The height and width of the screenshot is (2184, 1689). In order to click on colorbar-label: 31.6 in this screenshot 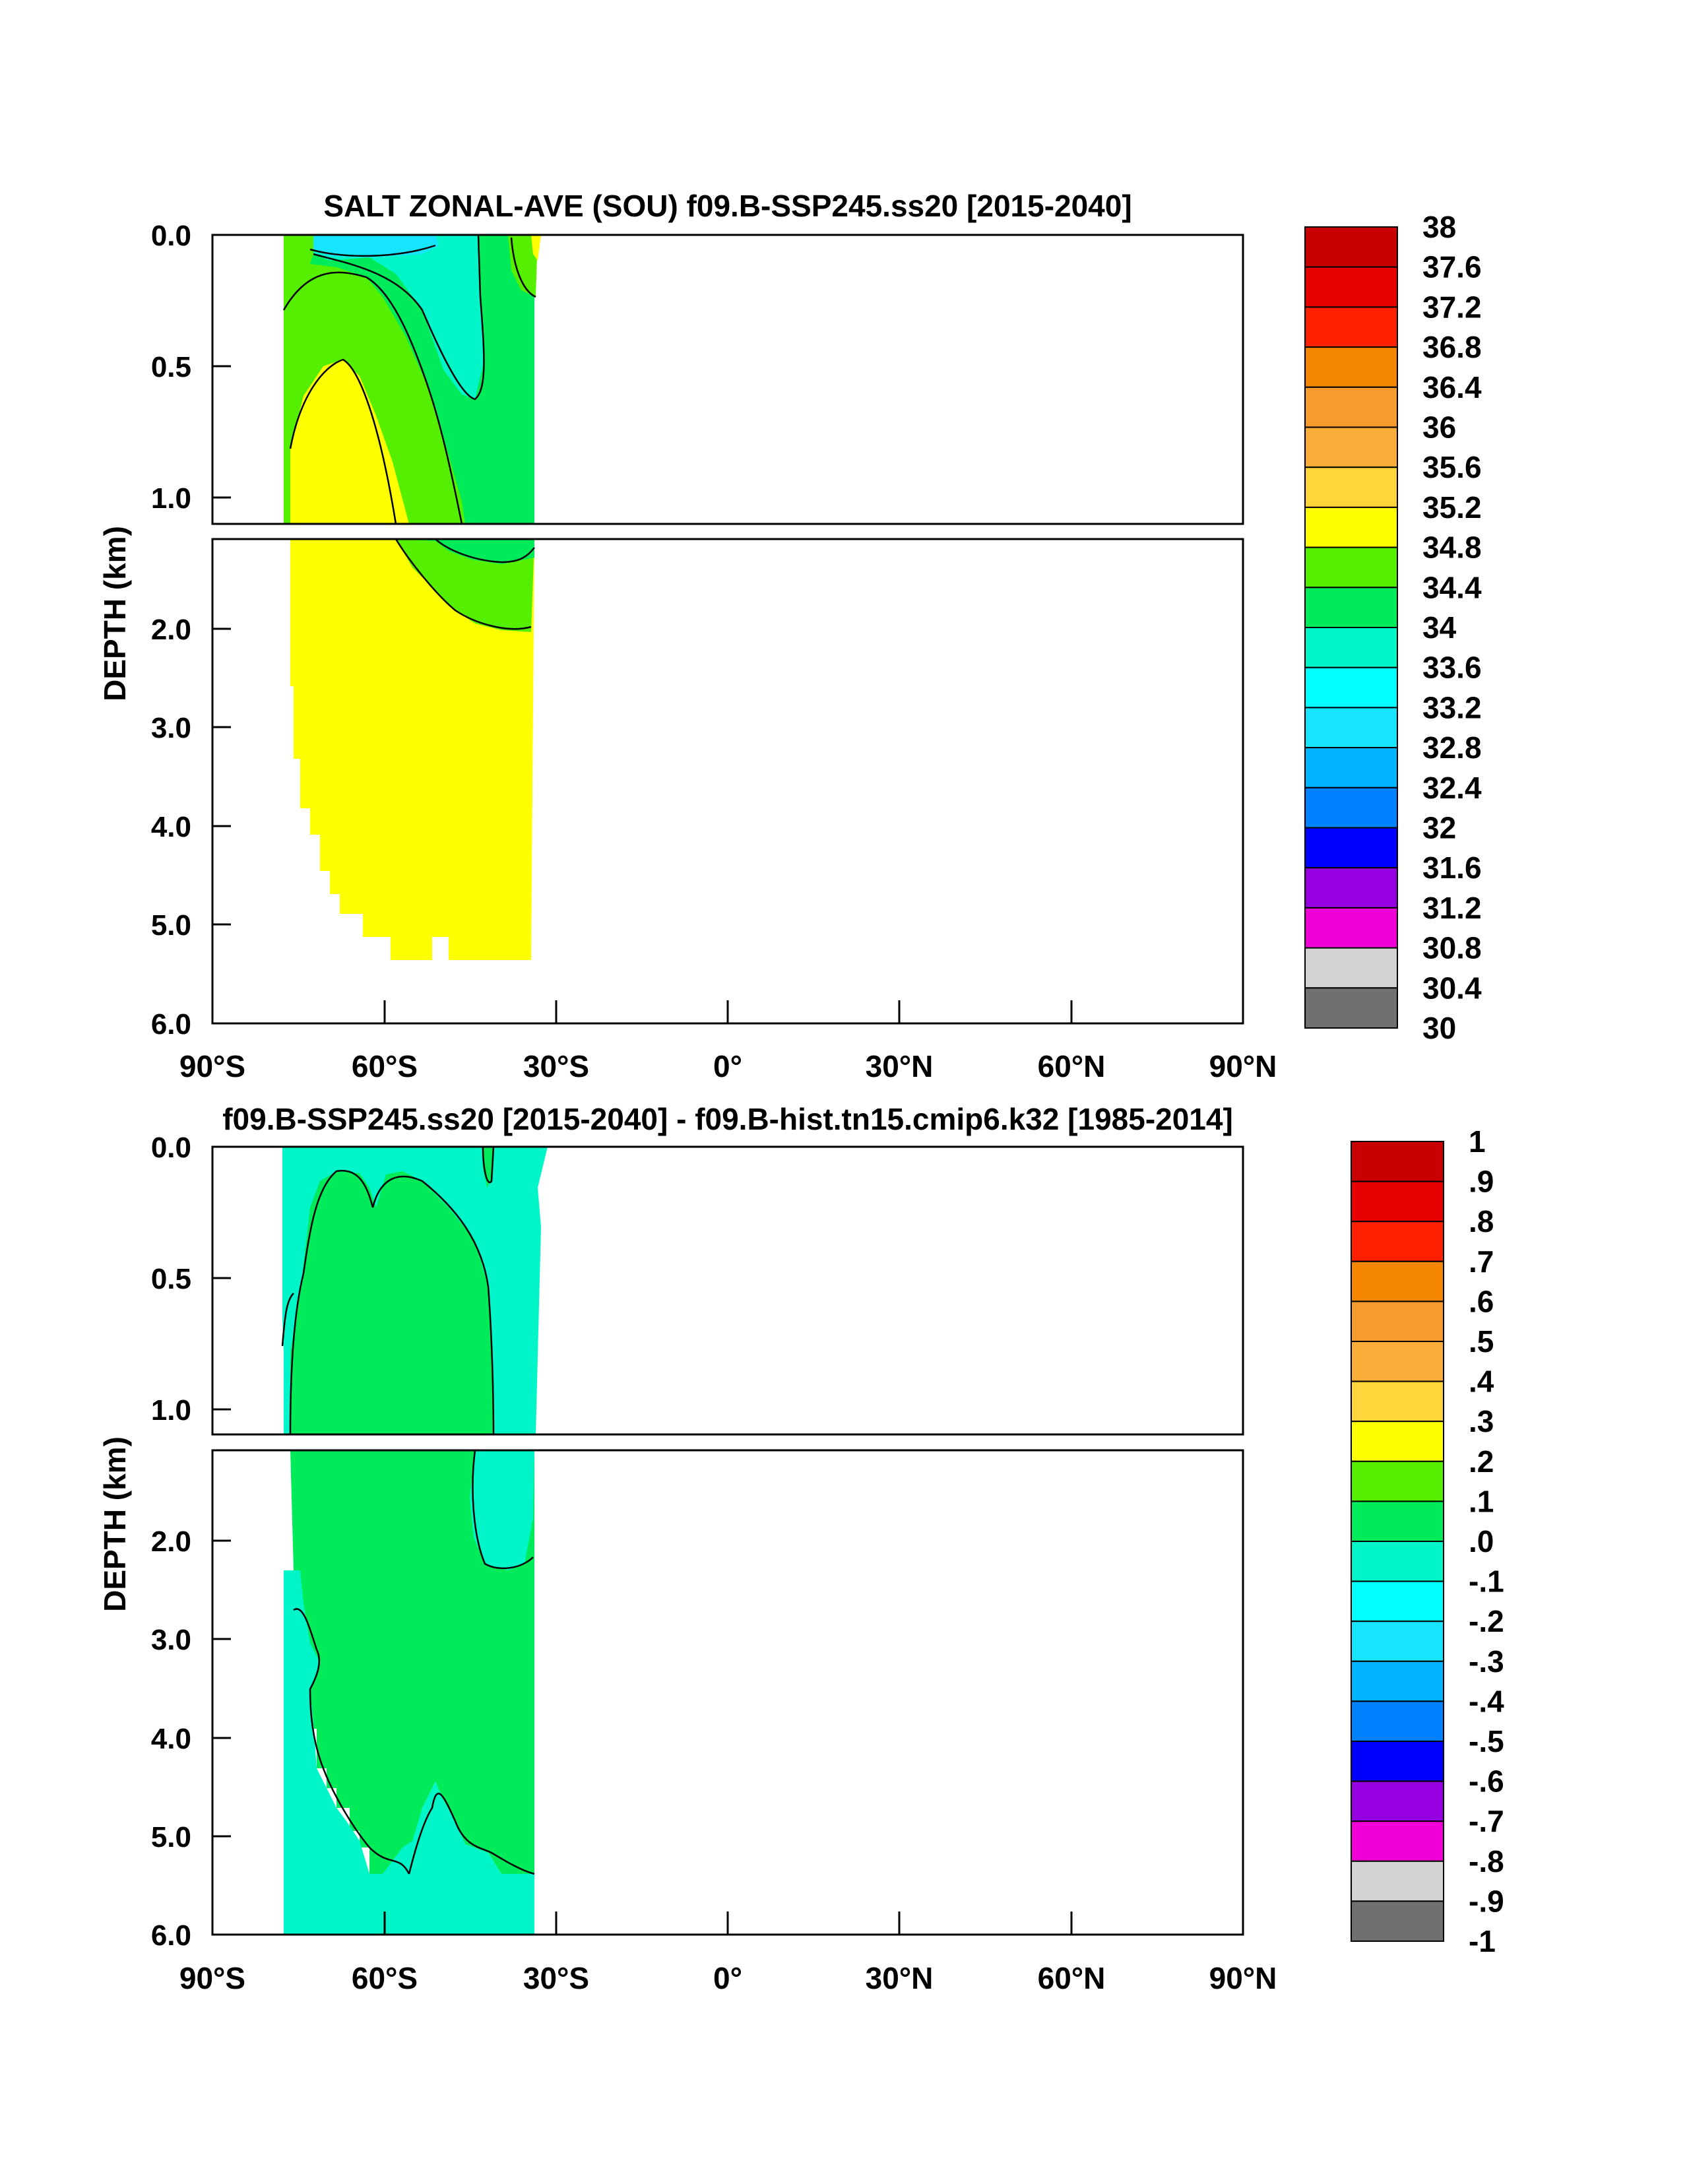, I will do `click(1452, 868)`.